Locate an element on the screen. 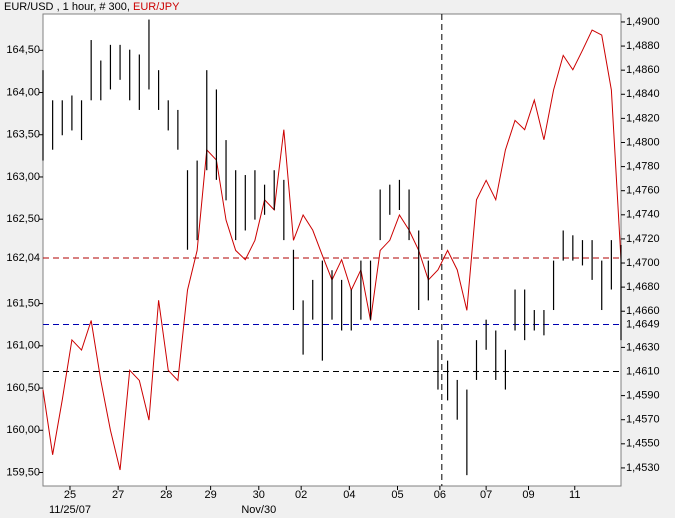 The height and width of the screenshot is (518, 675). x-sublabel: Nov/30 is located at coordinates (258, 510).